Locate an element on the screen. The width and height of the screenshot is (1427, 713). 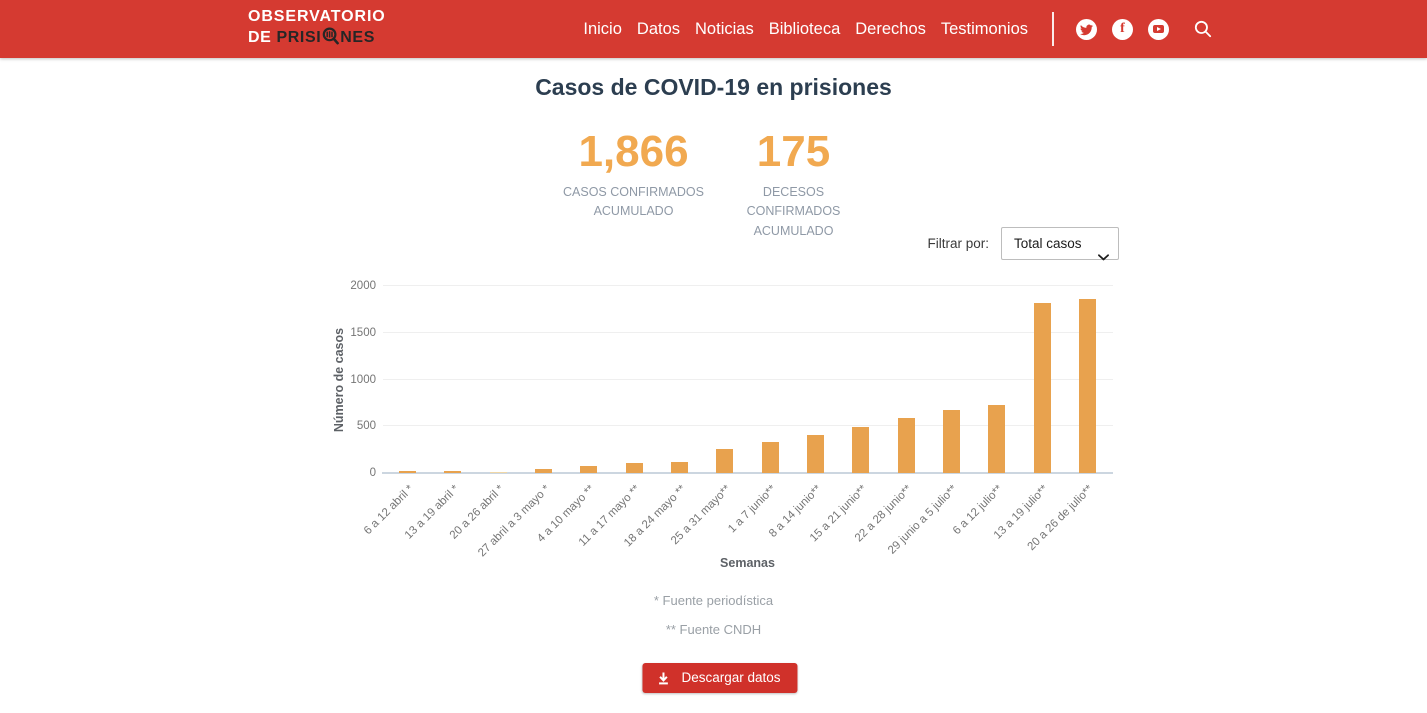
nav-item-testimonios: Testimonios is located at coordinates (984, 28).